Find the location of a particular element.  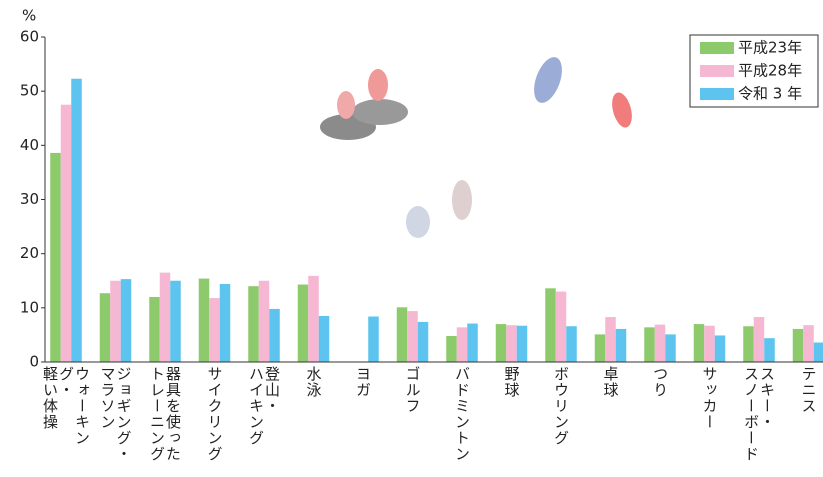

y-tick-label: 40 is located at coordinates (29, 145).